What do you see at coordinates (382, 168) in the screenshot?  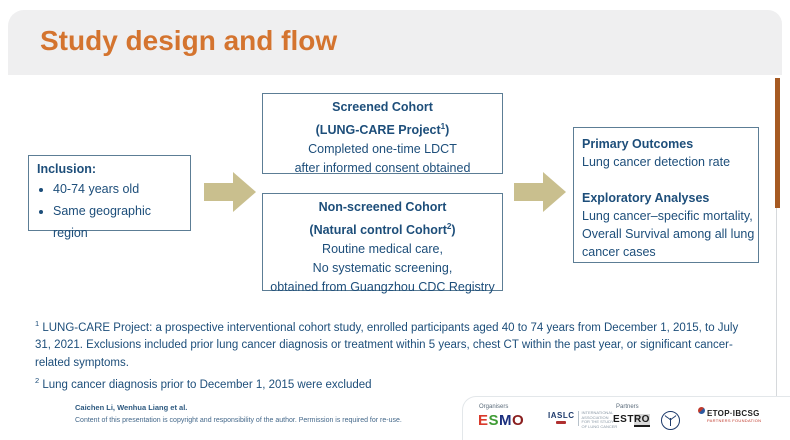 I see `screened-cohort-line: after informed consent obtained` at bounding box center [382, 168].